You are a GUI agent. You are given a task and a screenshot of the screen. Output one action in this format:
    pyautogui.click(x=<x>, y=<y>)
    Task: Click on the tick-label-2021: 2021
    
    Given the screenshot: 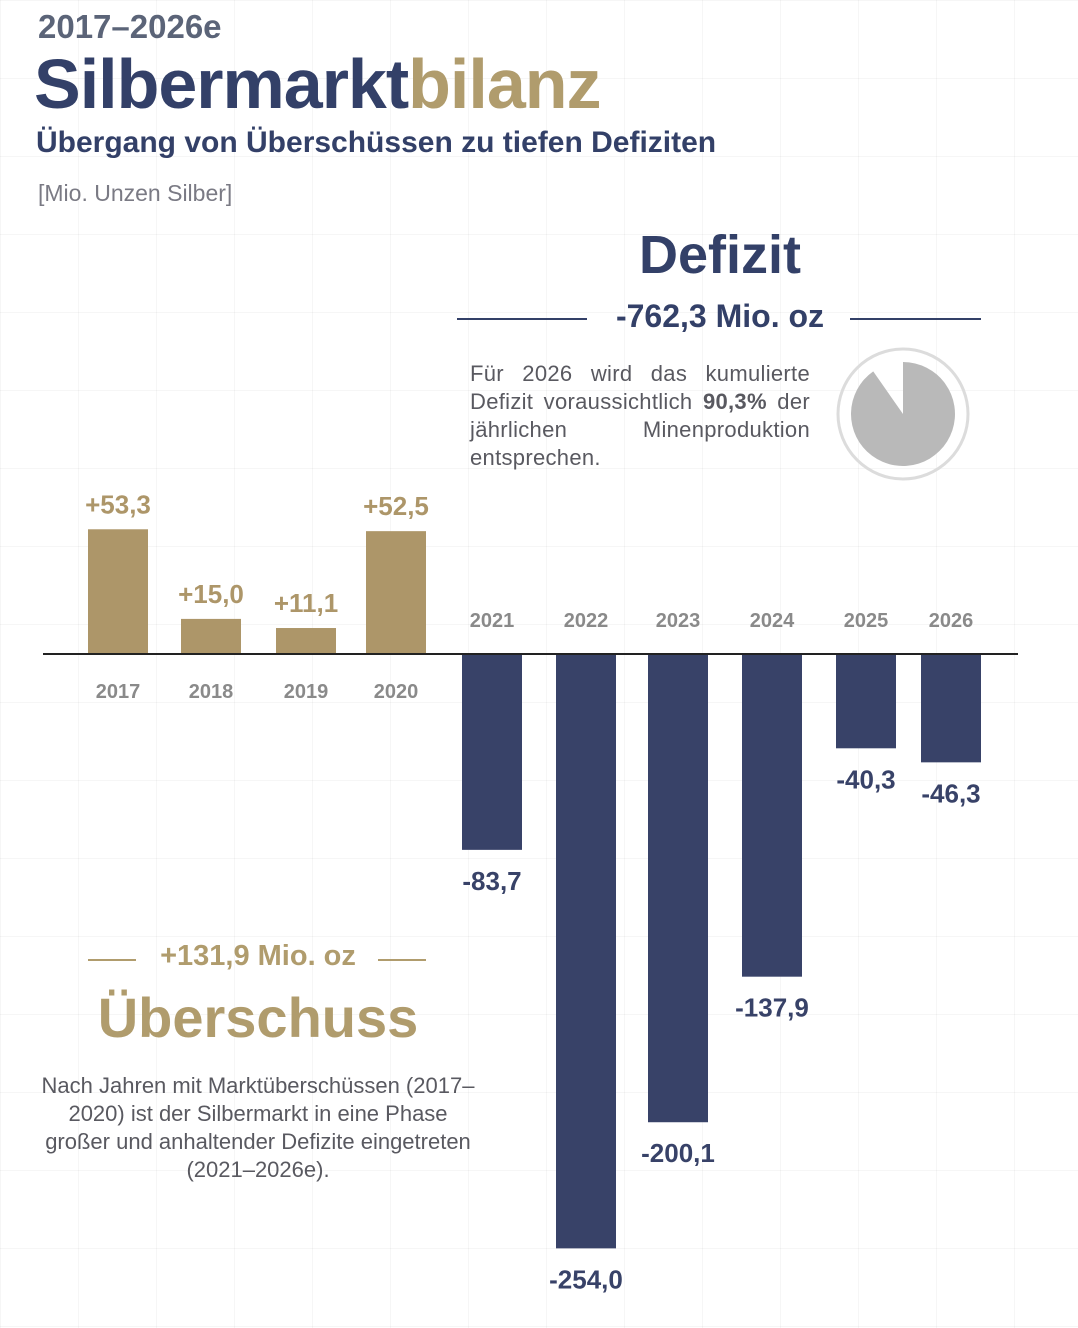 What is the action you would take?
    pyautogui.click(x=492, y=621)
    